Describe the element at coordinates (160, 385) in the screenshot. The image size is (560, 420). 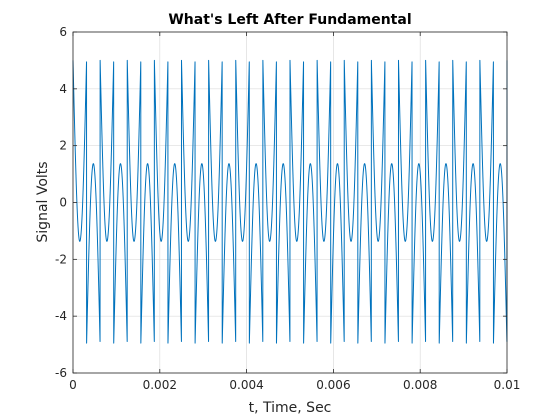
I see `x-tick-label: 0.002` at that location.